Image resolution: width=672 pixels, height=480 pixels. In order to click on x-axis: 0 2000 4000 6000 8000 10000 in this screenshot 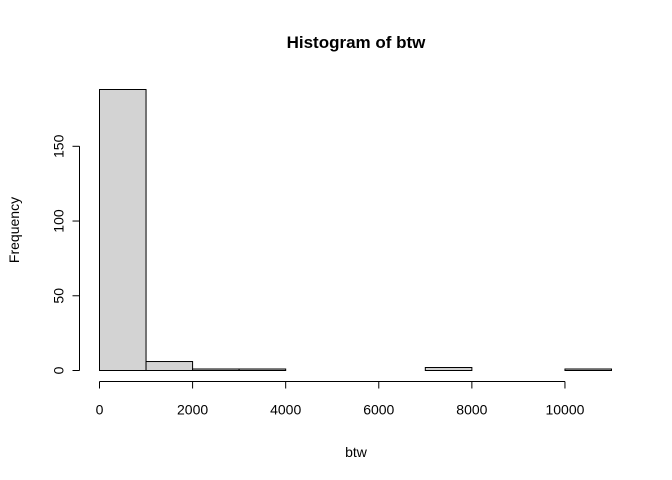, I will do `click(340, 399)`.